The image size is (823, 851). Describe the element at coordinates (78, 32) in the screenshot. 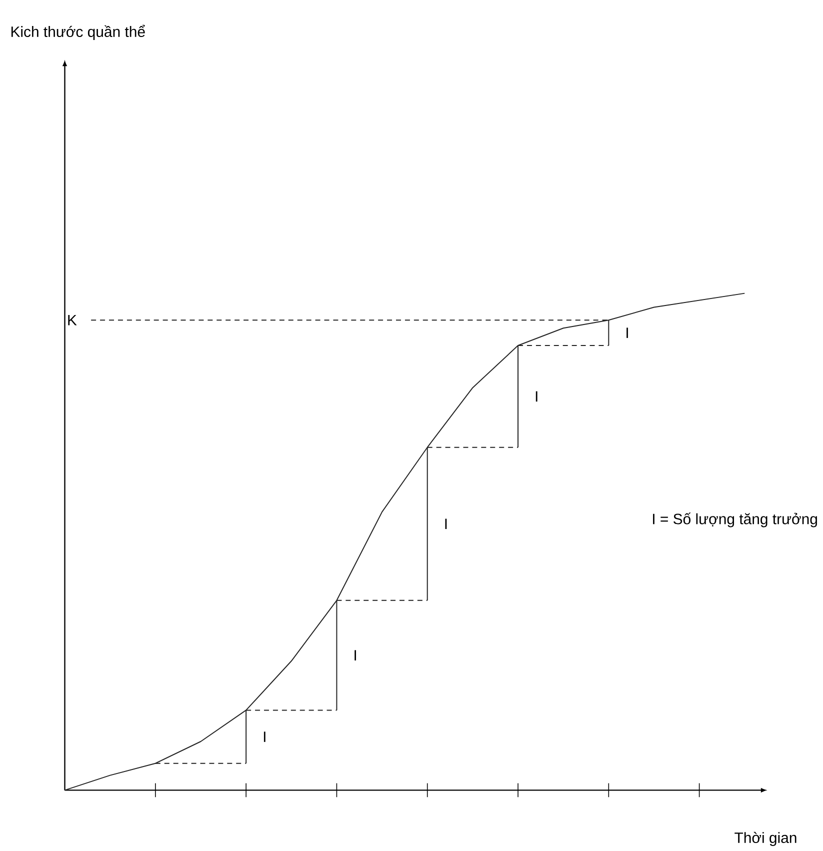

I see `text: Kich thước quần thể` at that location.